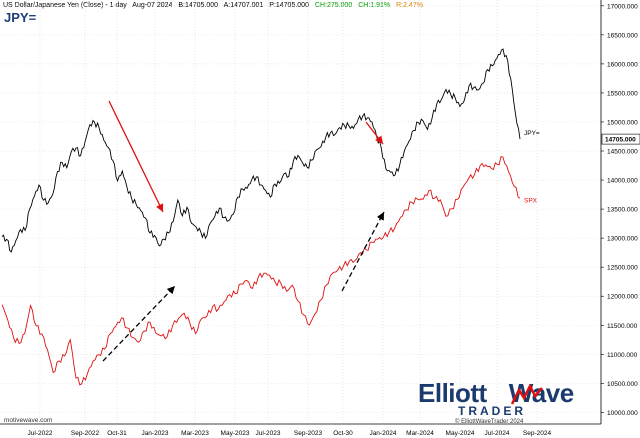 The image size is (640, 438). Describe the element at coordinates (492, 411) in the screenshot. I see `logo-subtext: TRADER` at that location.